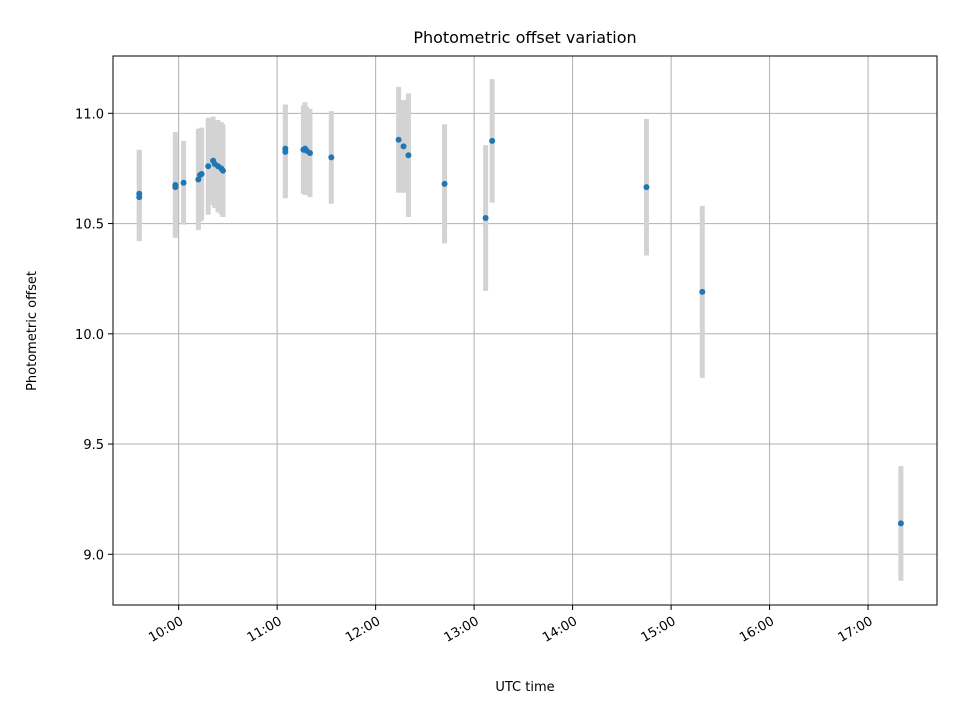 The height and width of the screenshot is (720, 960). I want to click on x-axis-label: UTC time, so click(524, 687).